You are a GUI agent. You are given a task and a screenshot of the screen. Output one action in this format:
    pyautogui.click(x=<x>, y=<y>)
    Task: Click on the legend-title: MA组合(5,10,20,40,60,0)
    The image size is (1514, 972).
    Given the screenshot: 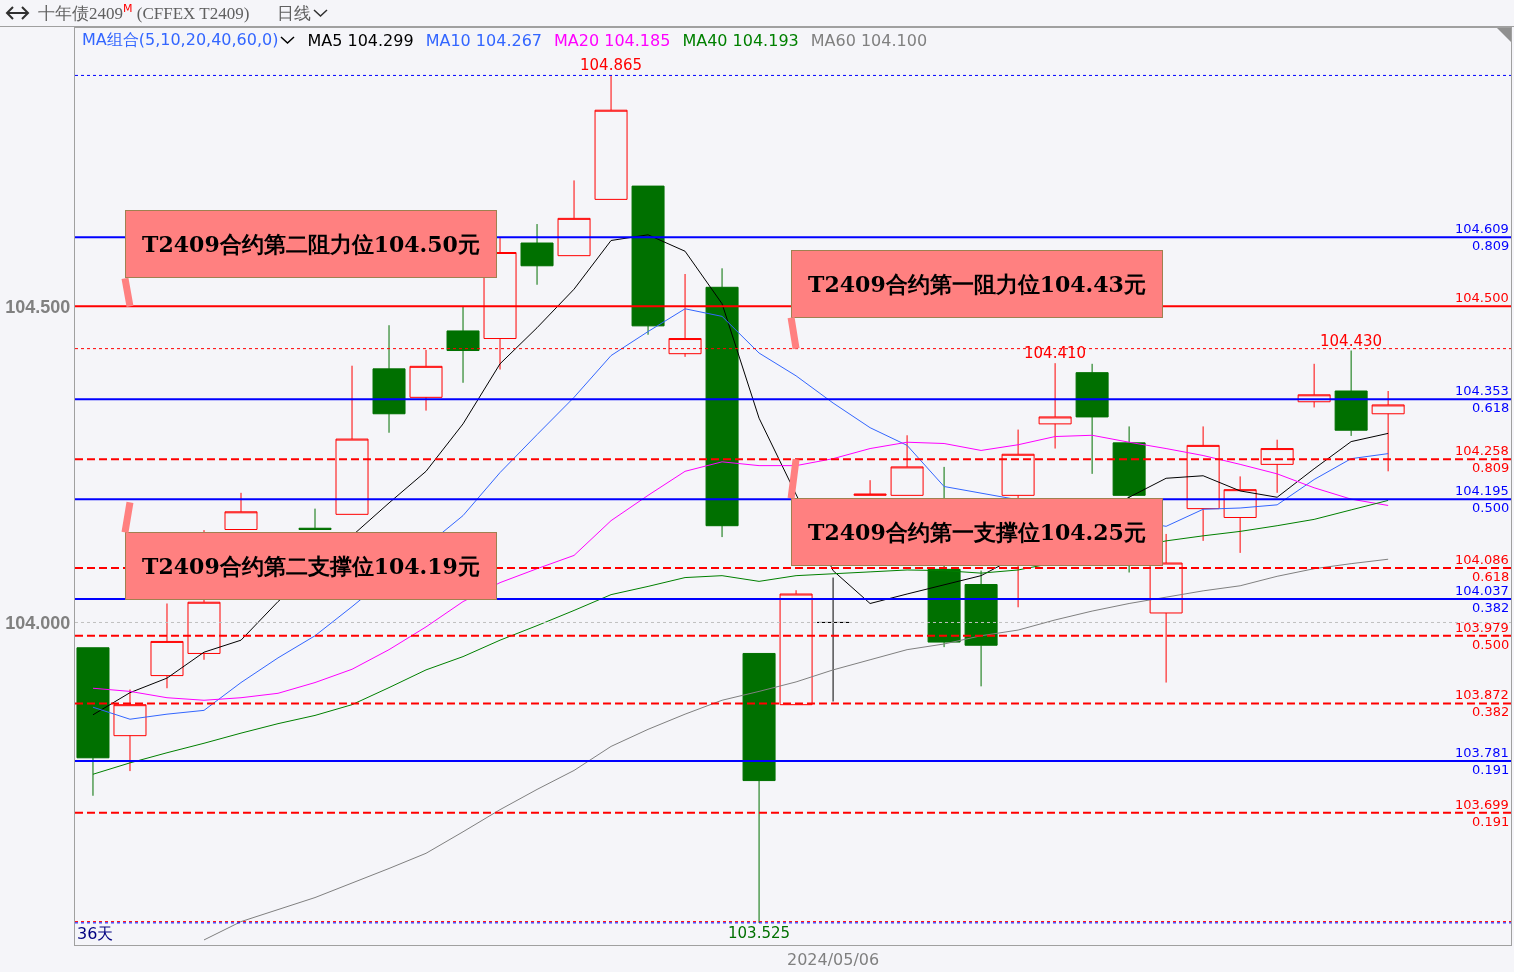 What is the action you would take?
    pyautogui.click(x=180, y=40)
    